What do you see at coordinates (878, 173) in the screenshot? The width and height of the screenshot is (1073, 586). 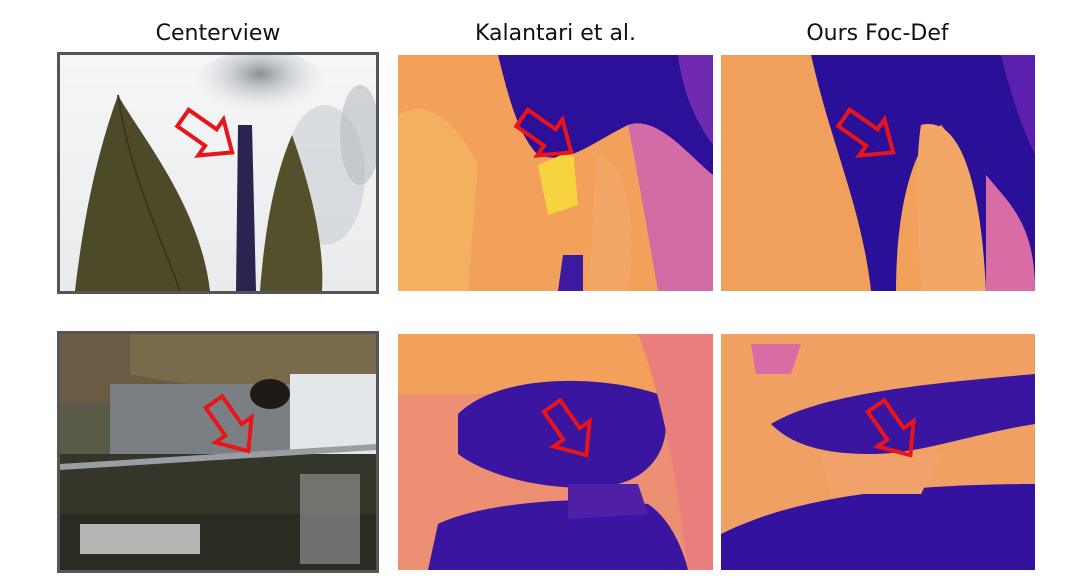 I see `ours-depth-row1` at bounding box center [878, 173].